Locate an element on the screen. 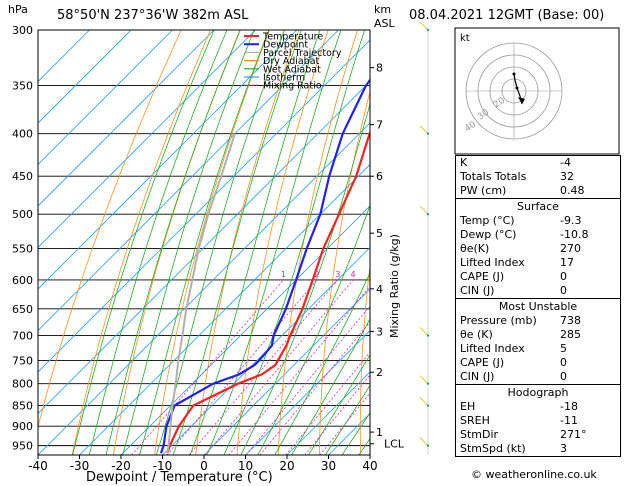 This screenshot has width=629, height=486. index-row: K -4 is located at coordinates (538, 163).